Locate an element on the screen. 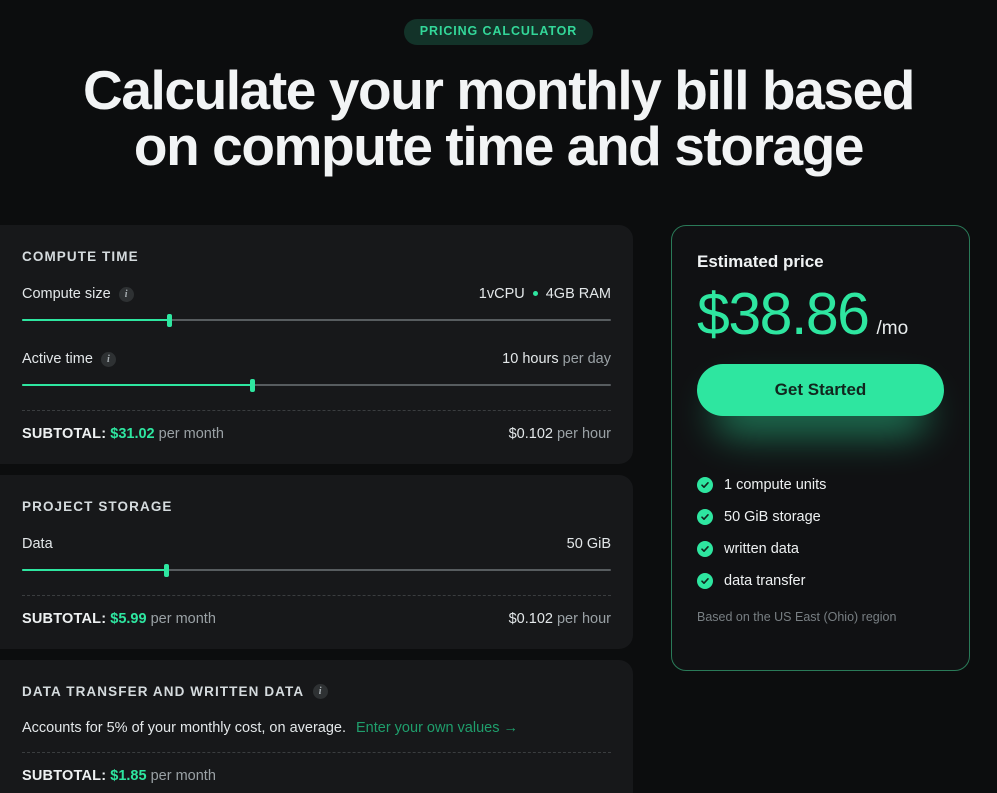 The image size is (997, 793). active-time-slider-fill is located at coordinates (137, 385).